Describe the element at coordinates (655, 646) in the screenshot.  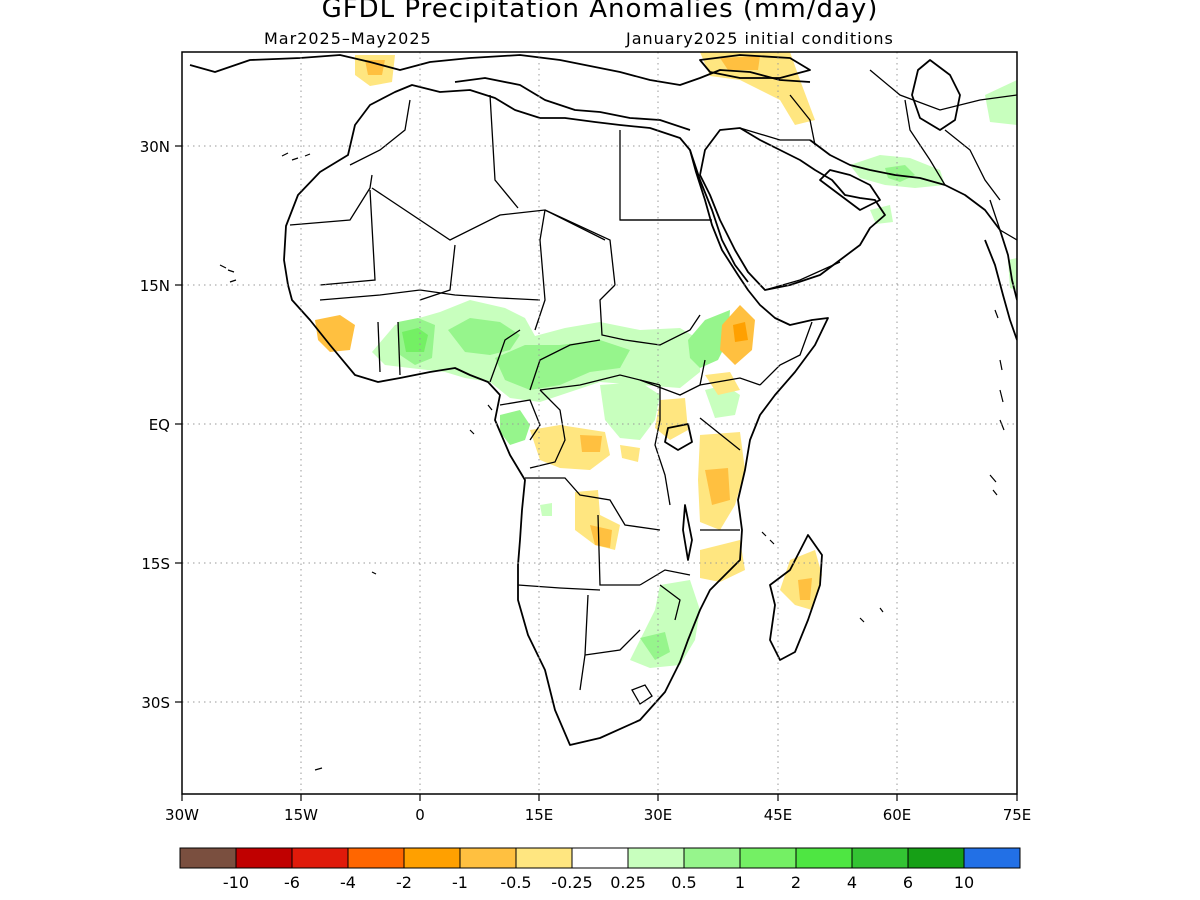
I see `wet-anomaly-south-africa` at that location.